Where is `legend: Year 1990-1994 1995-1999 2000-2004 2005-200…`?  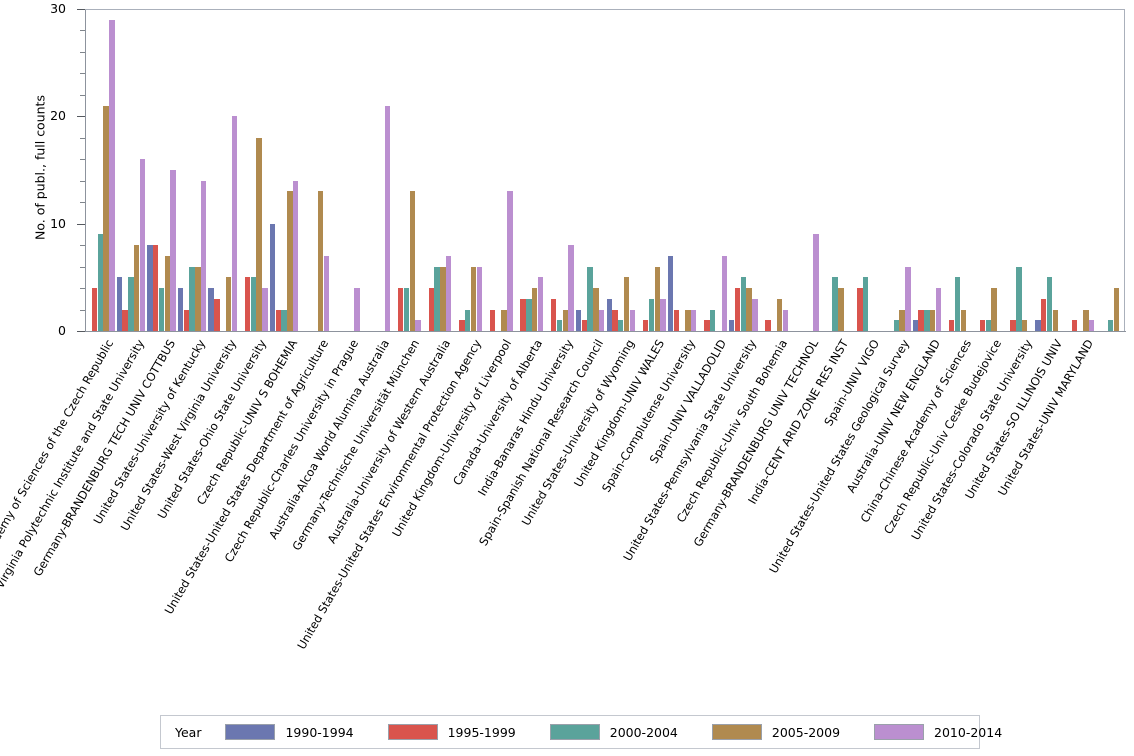
legend: Year 1990-1994 1995-1999 2000-2004 2005-200… is located at coordinates (581, 732).